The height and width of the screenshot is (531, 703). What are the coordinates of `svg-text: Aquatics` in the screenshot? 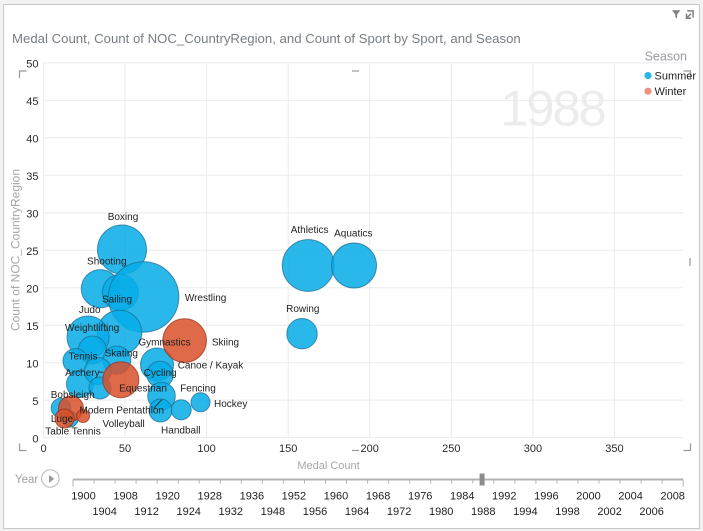 It's located at (353, 234).